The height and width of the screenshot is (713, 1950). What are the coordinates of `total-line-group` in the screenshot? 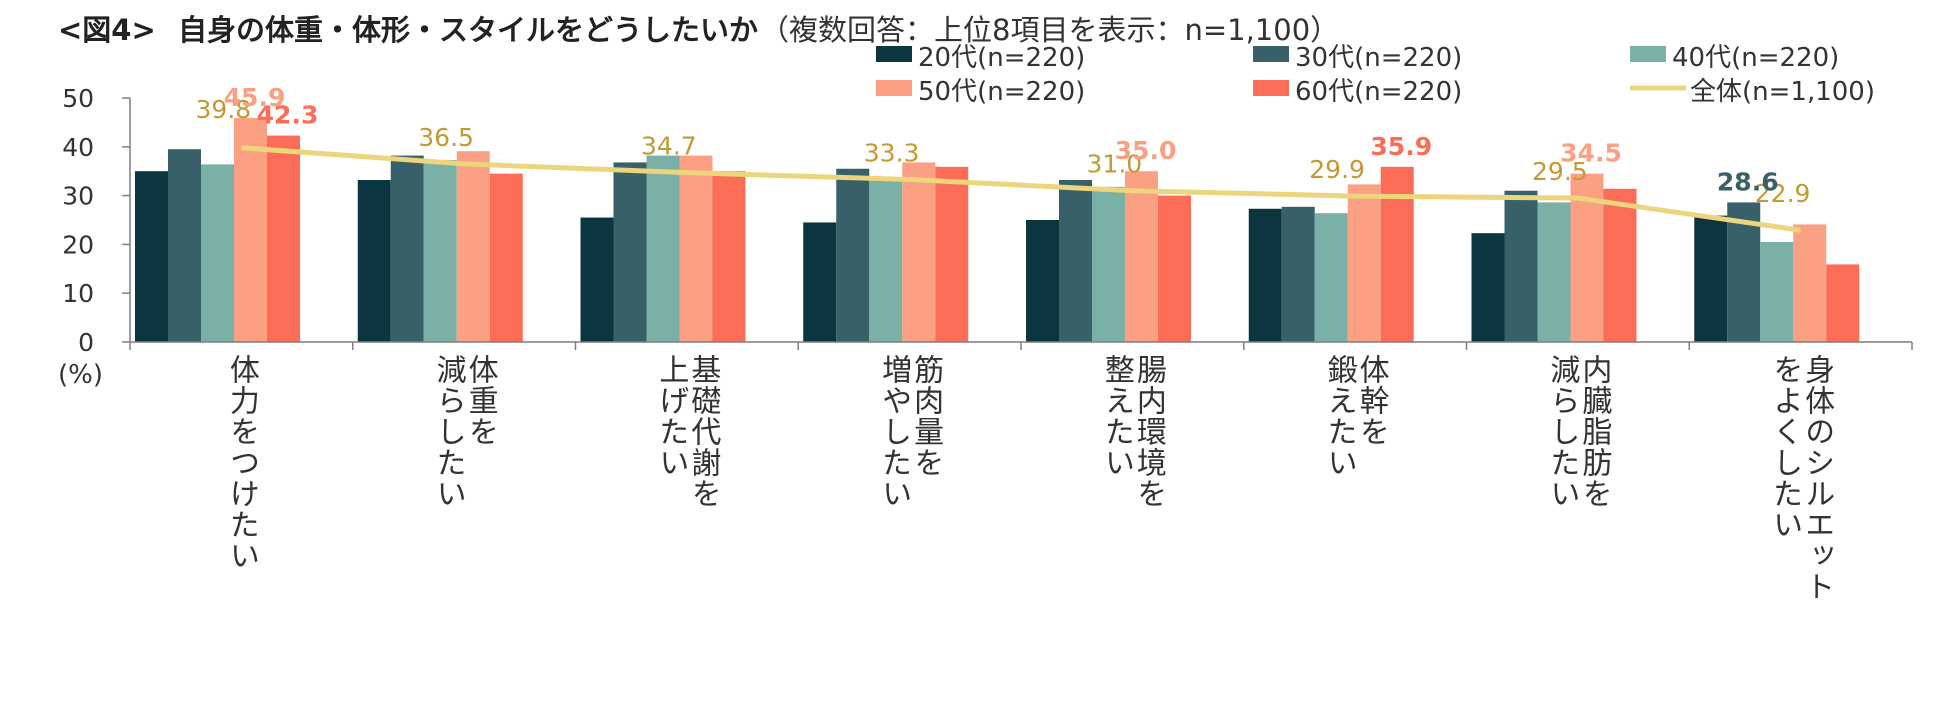 It's located at (1021, 189).